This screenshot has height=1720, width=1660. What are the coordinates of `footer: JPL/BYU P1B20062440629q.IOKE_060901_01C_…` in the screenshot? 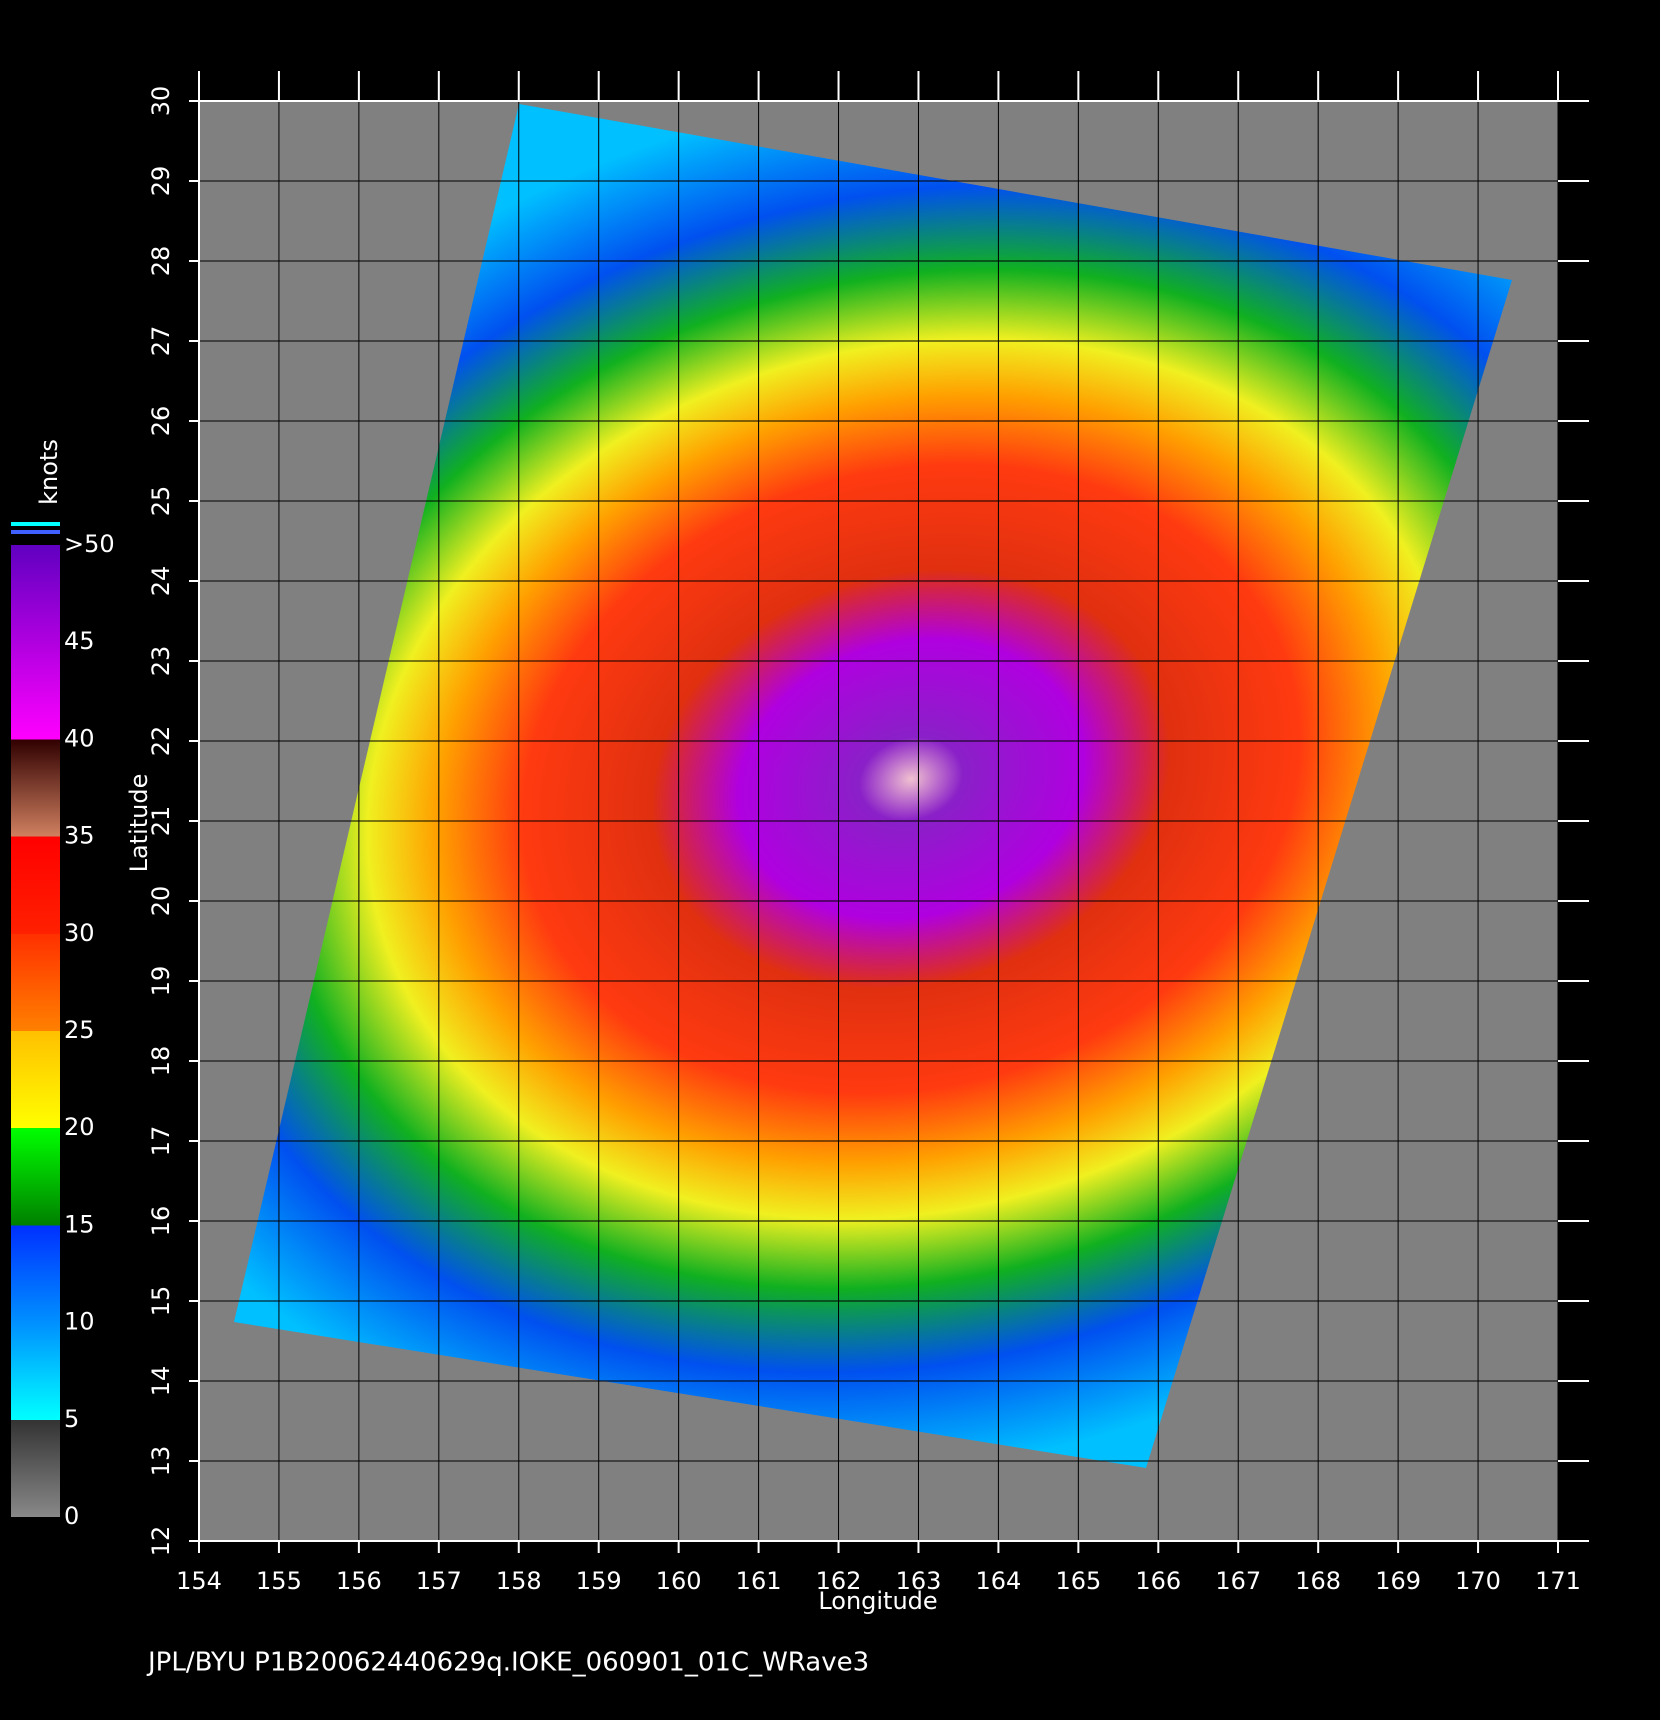 It's located at (507, 1663).